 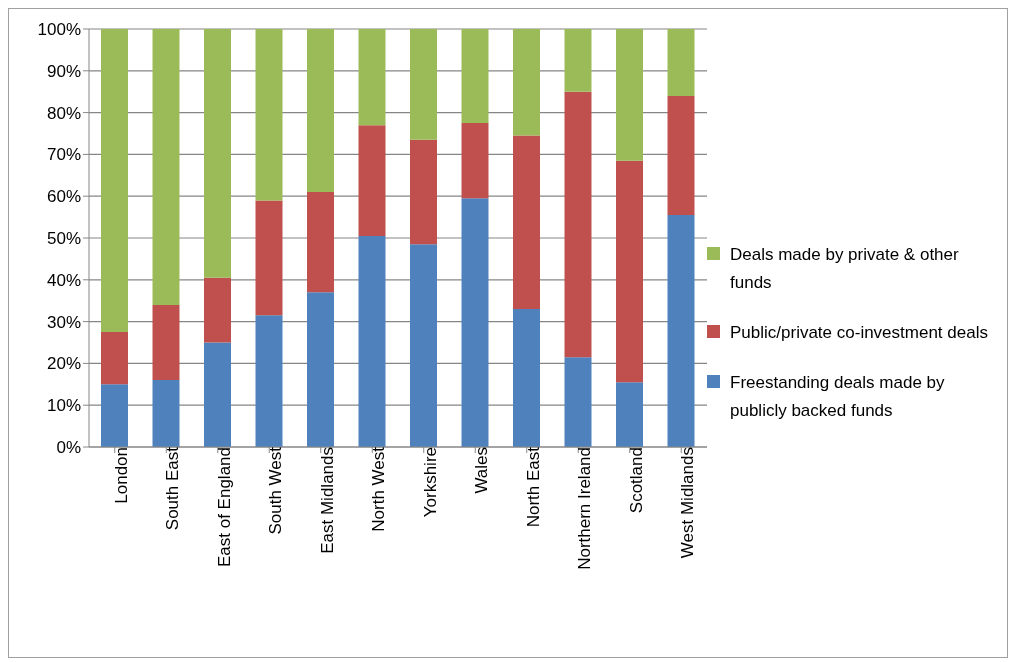 What do you see at coordinates (838, 397) in the screenshot?
I see `legend-label: Freestanding deals made by publicly backed funds` at bounding box center [838, 397].